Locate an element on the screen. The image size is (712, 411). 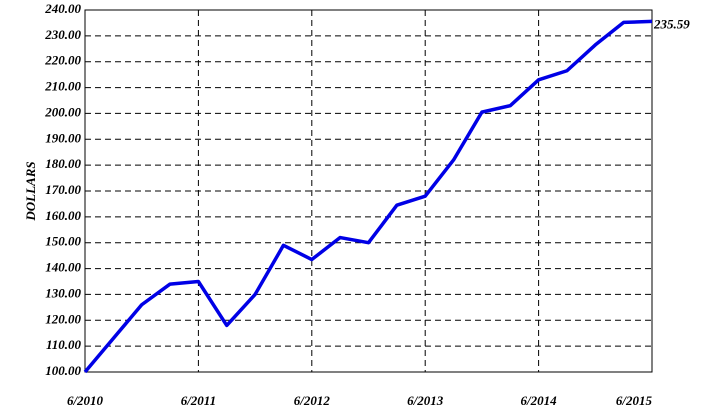
x-tick-label: 6/2013 is located at coordinates (425, 400).